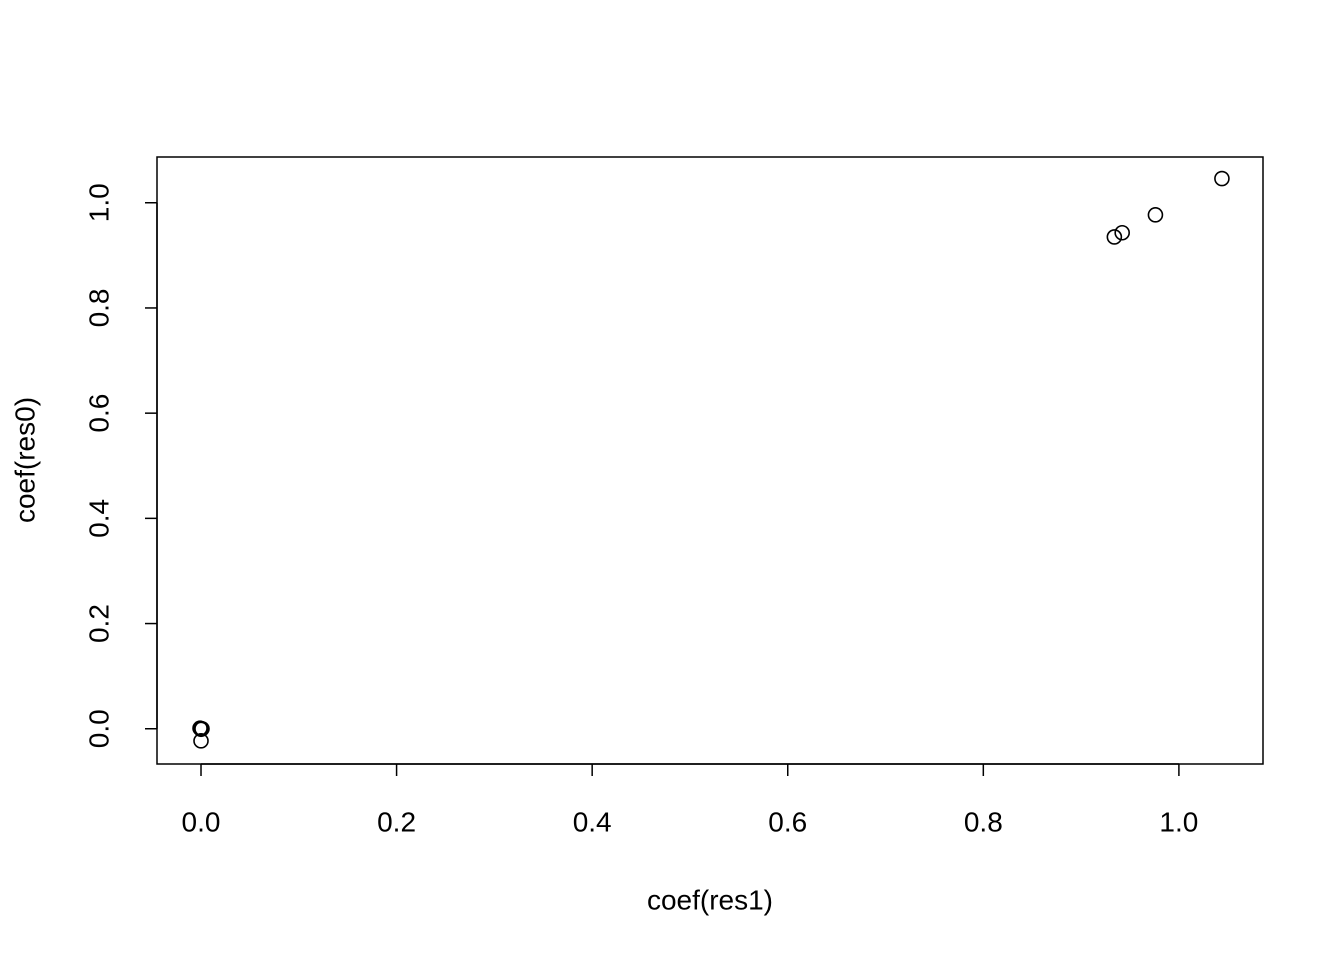 Image resolution: width=1344 pixels, height=960 pixels. I want to click on y-tick-label: 0.0, so click(98, 728).